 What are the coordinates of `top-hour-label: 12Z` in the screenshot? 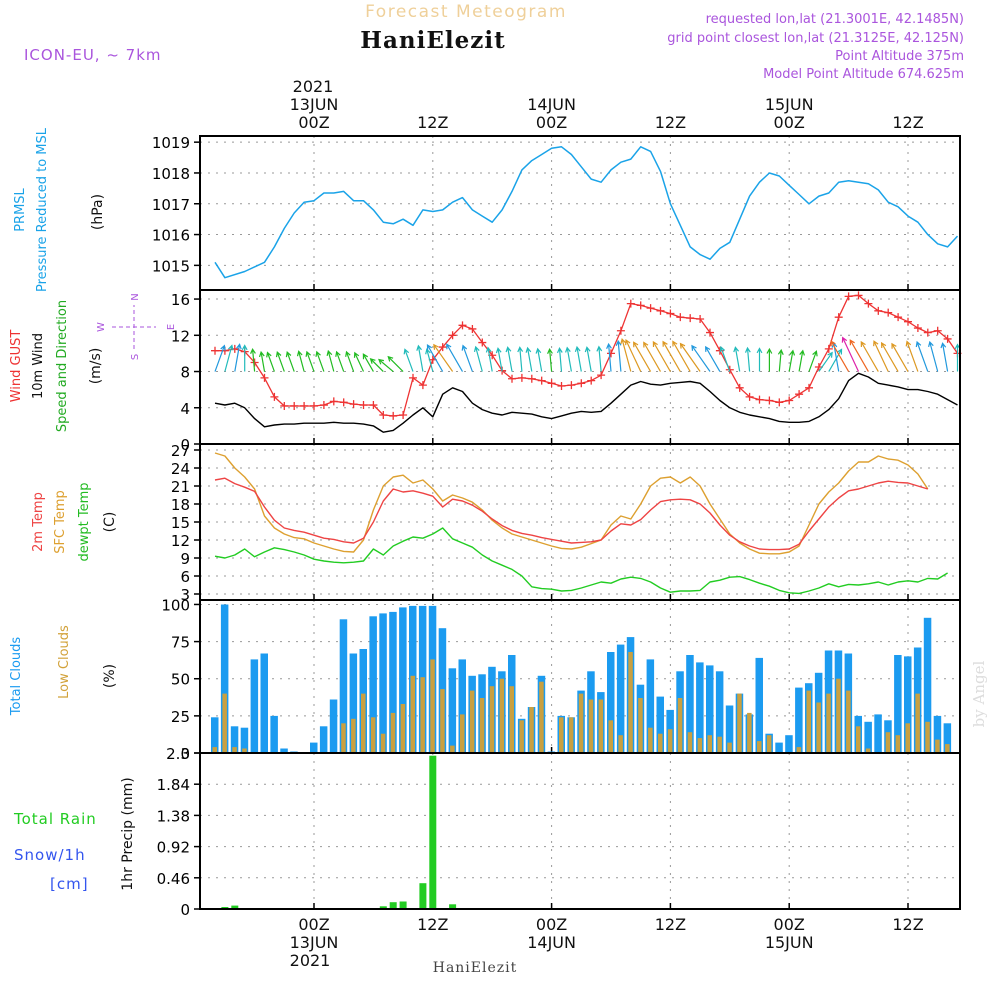 It's located at (432, 122).